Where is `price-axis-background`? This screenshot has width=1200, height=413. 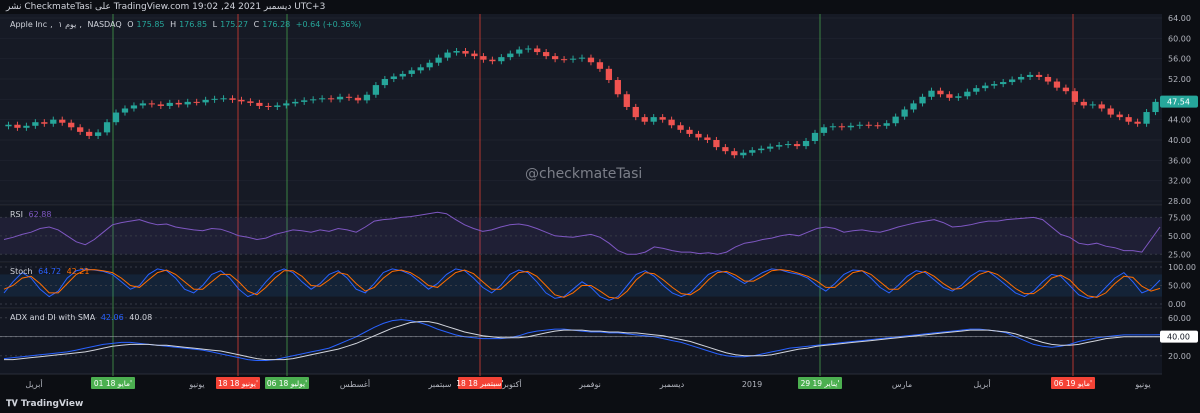
price-axis-background is located at coordinates (1181, 195).